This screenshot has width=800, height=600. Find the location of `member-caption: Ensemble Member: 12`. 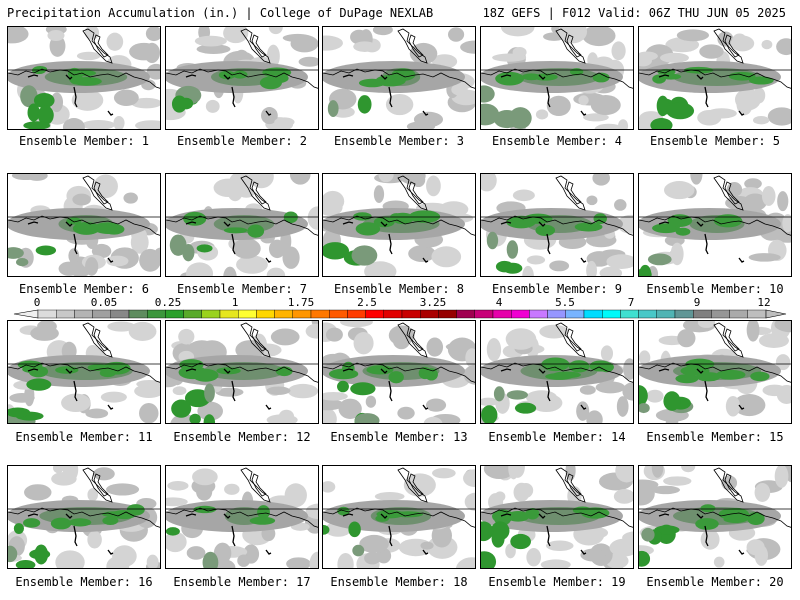

member-caption: Ensemble Member: 12 is located at coordinates (242, 437).